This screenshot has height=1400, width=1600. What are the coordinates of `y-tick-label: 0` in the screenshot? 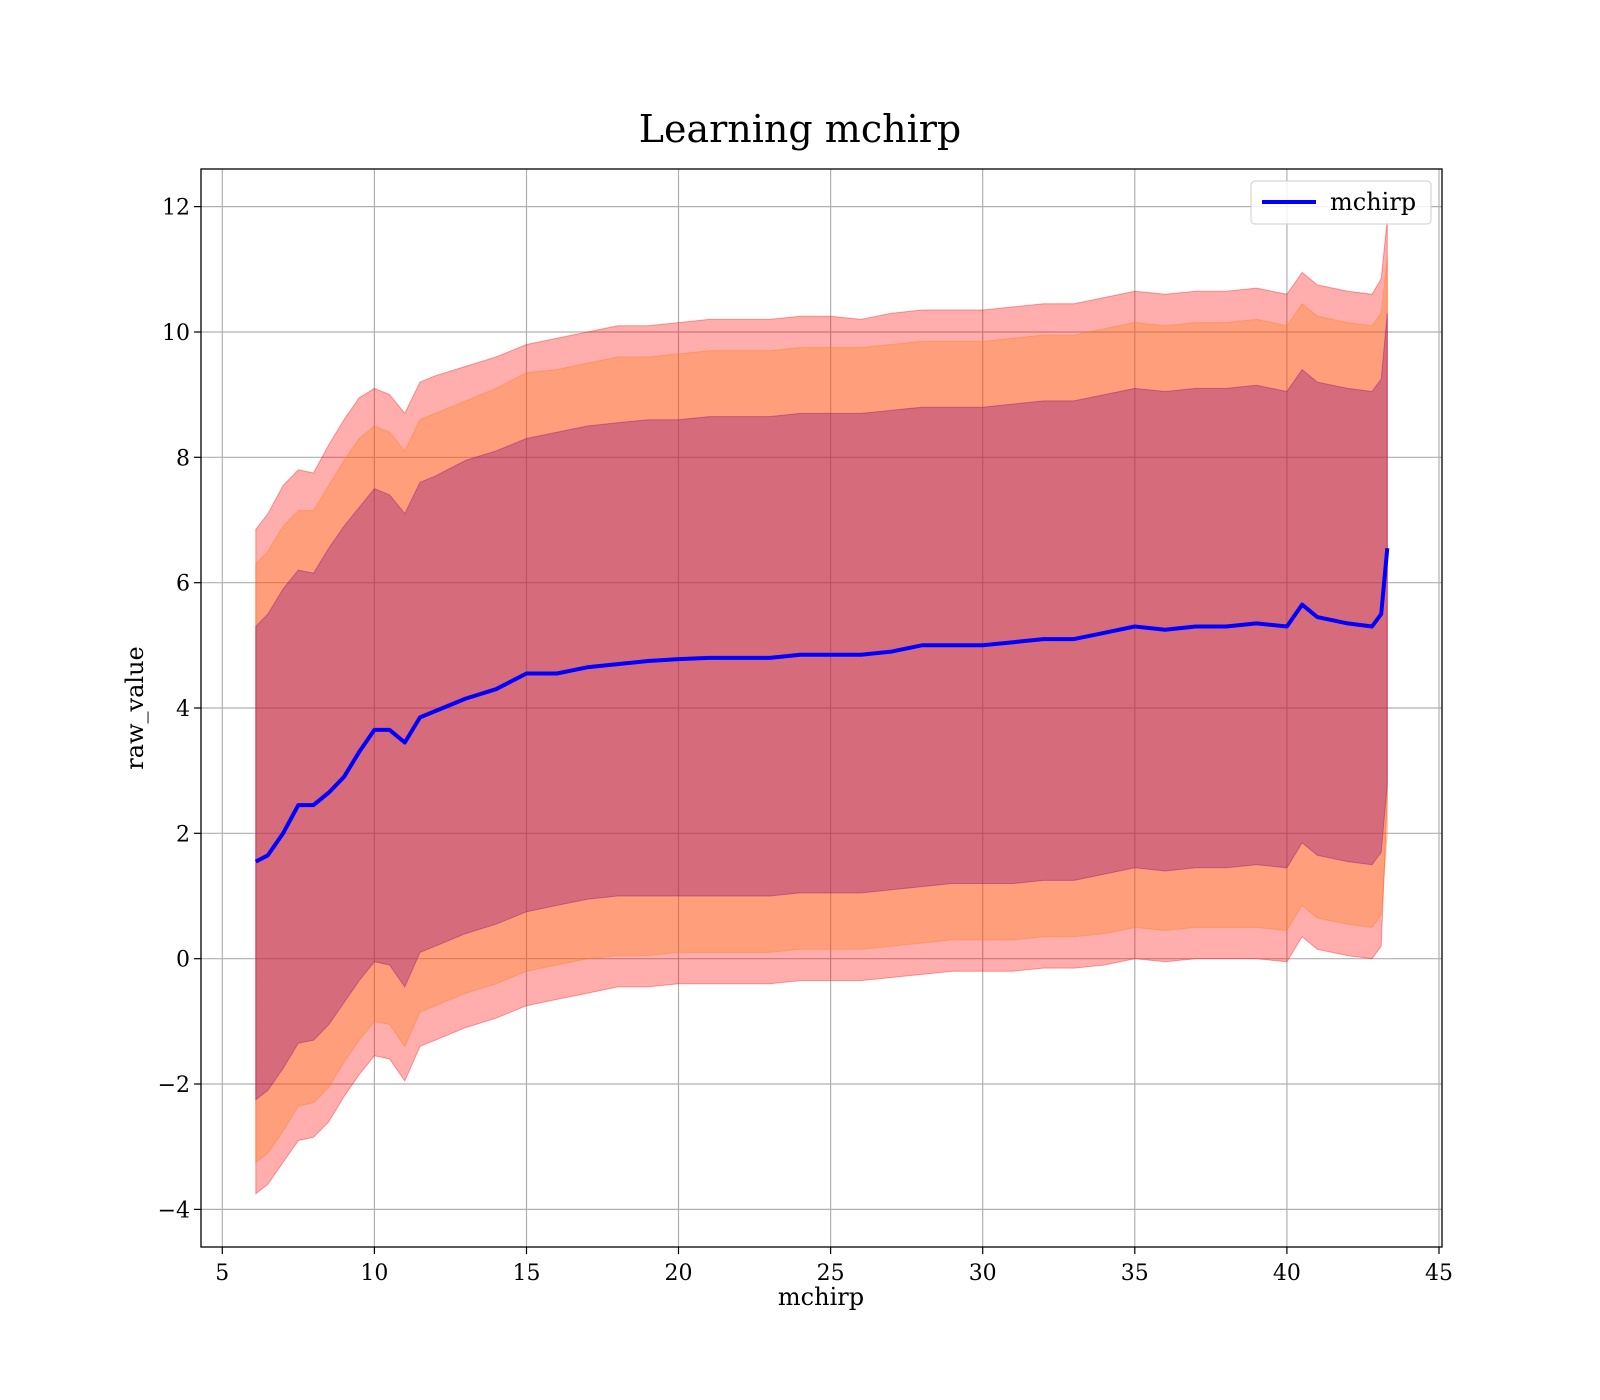 It's located at (183, 960).